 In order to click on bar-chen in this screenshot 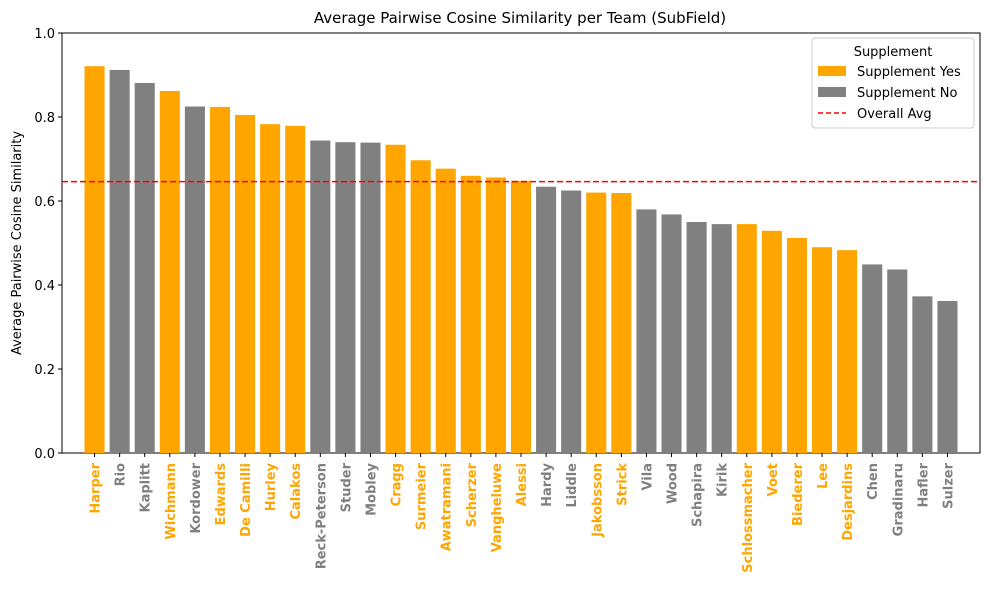, I will do `click(872, 358)`.